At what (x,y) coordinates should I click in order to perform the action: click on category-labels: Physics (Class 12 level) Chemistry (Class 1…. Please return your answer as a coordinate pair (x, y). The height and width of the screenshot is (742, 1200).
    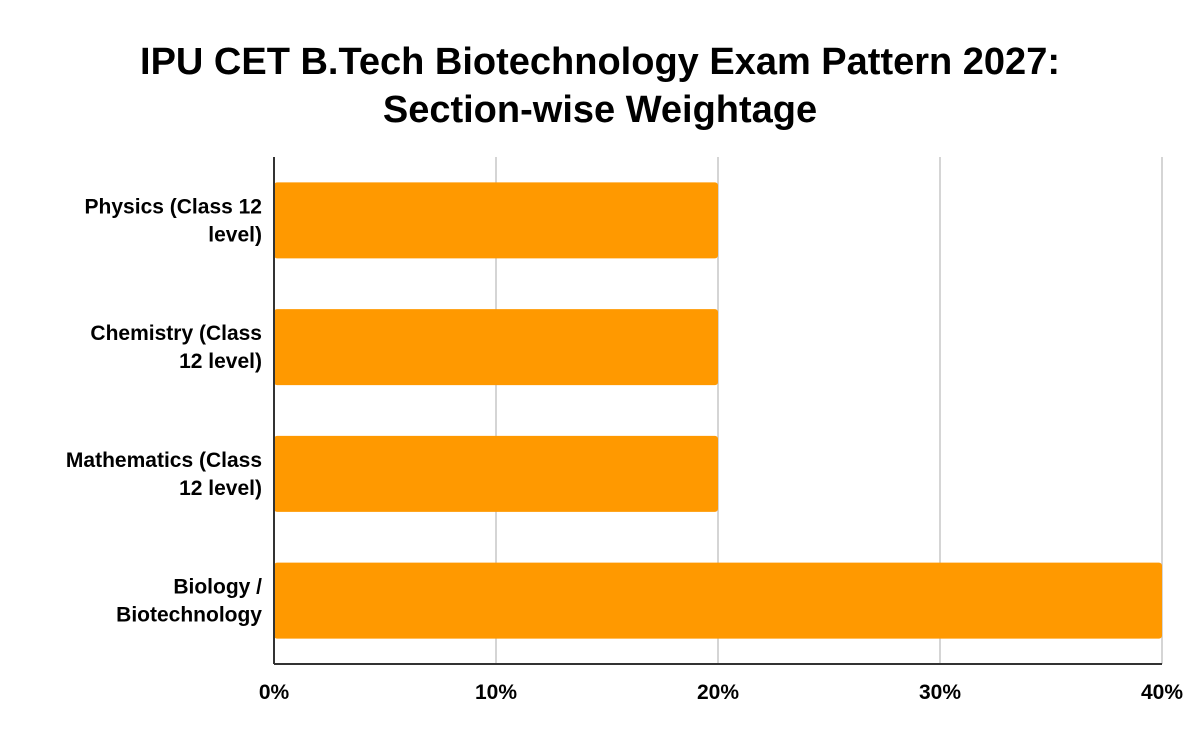
    Looking at the image, I should click on (164, 410).